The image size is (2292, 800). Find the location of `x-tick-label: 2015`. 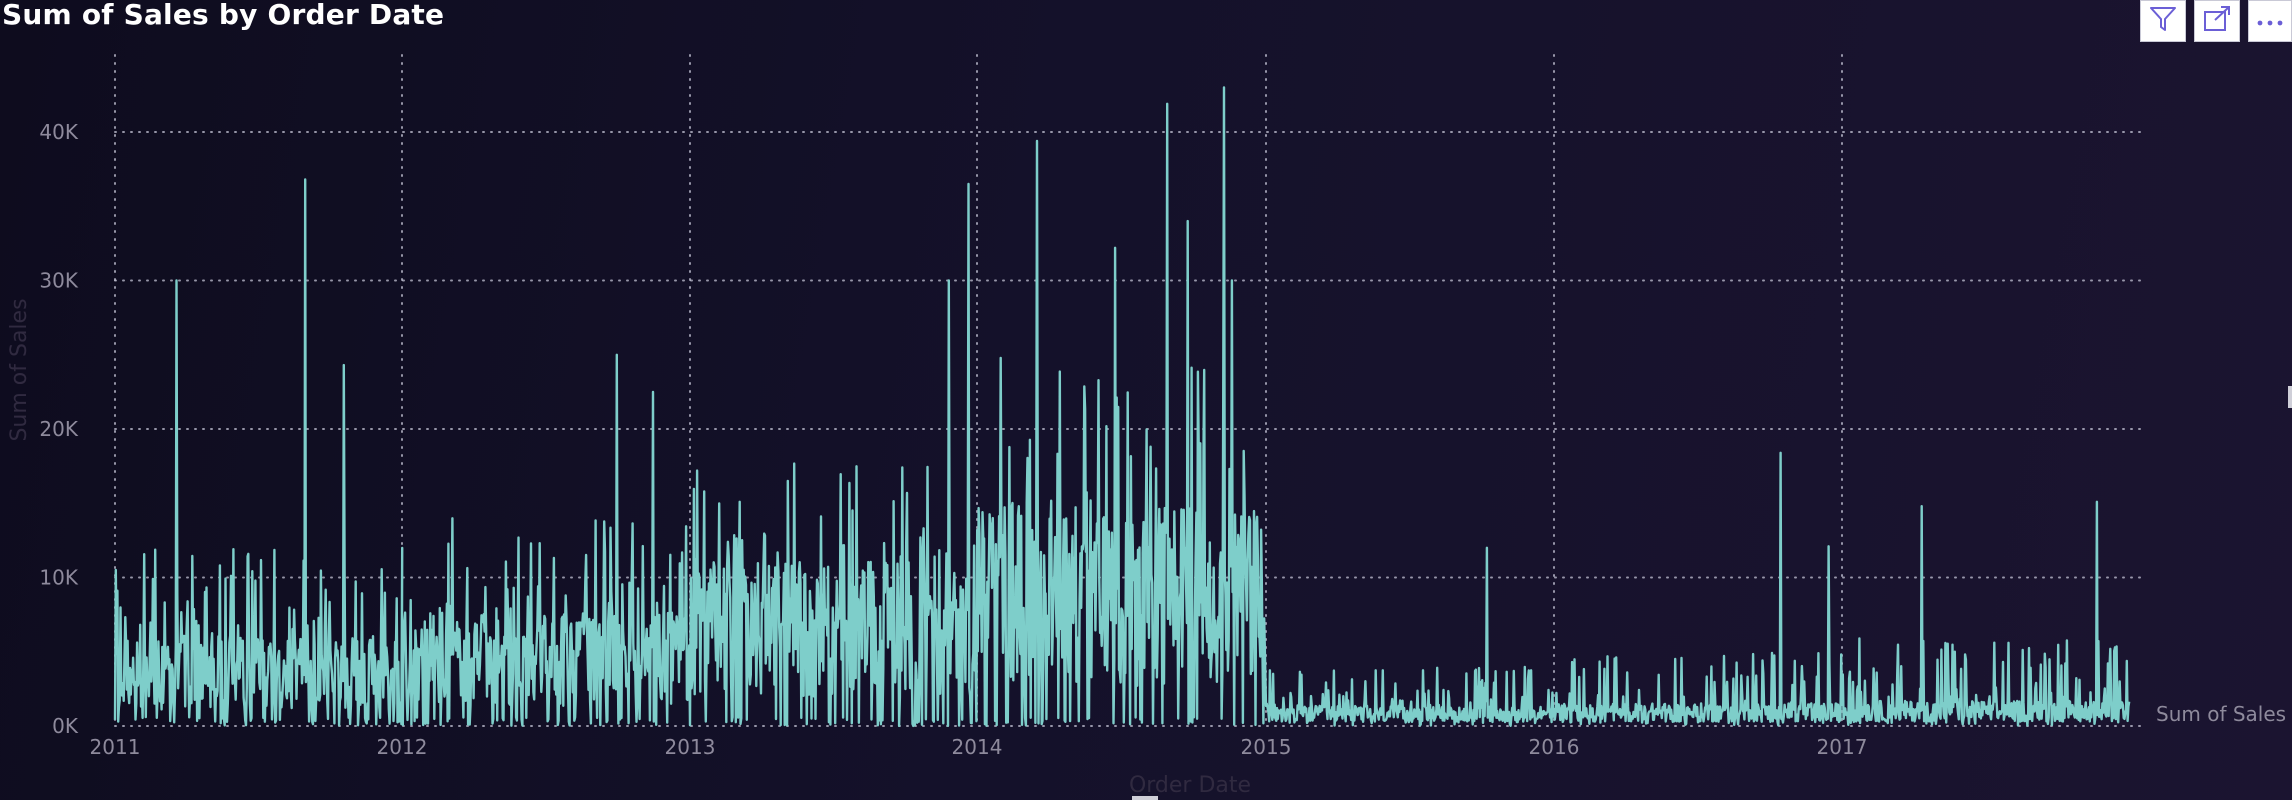

x-tick-label: 2015 is located at coordinates (1266, 747).